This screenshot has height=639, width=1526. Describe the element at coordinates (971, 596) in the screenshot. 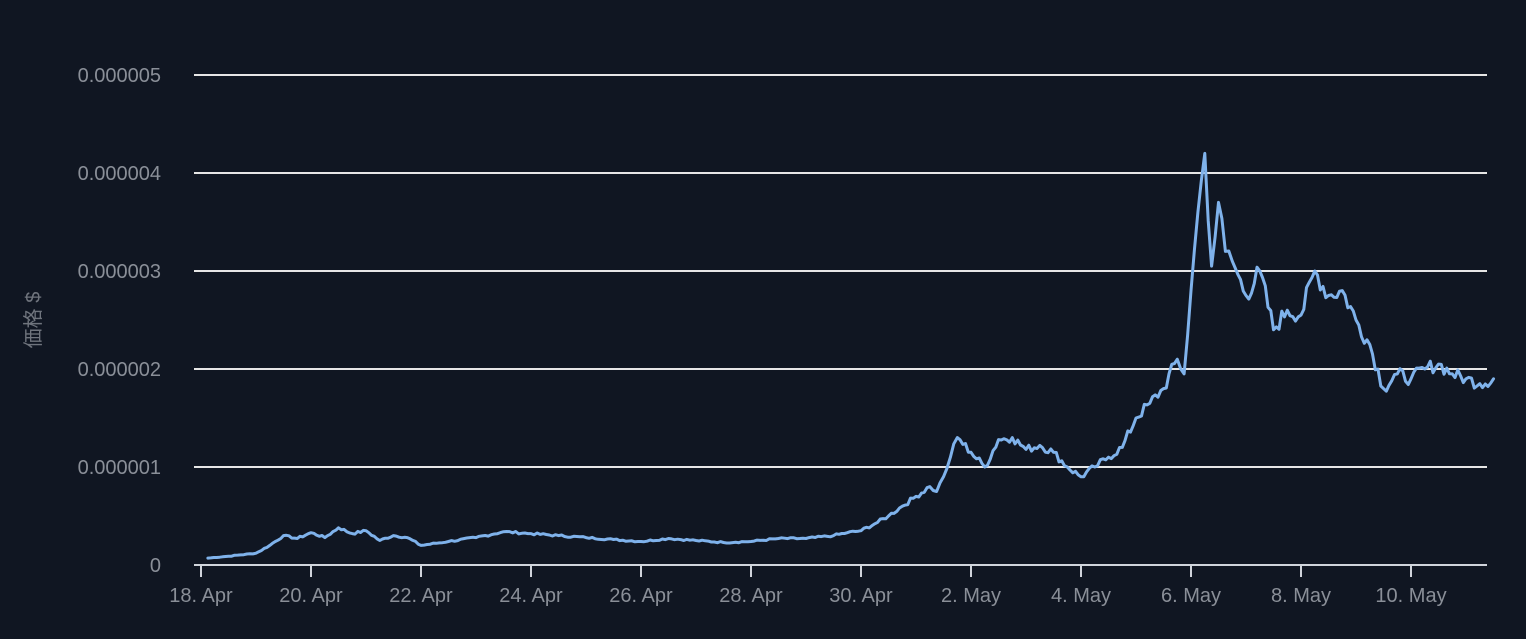

I see `x-tick-label: 2. May` at that location.